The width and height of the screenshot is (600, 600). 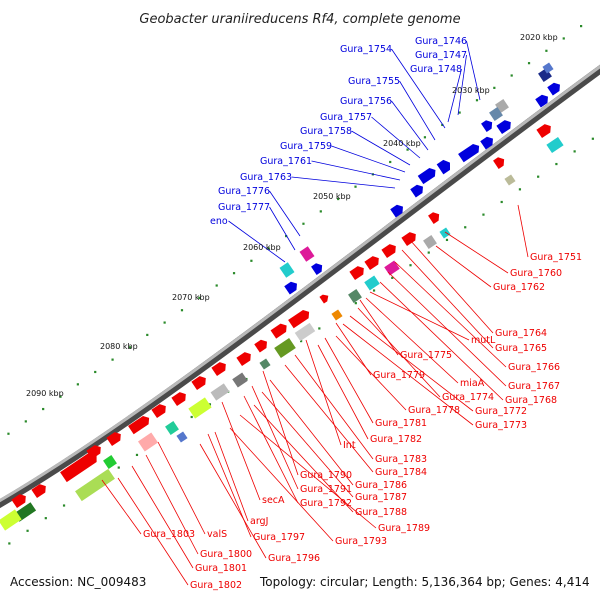 I want to click on gene-label-forward: Gura_1763, so click(x=266, y=177).